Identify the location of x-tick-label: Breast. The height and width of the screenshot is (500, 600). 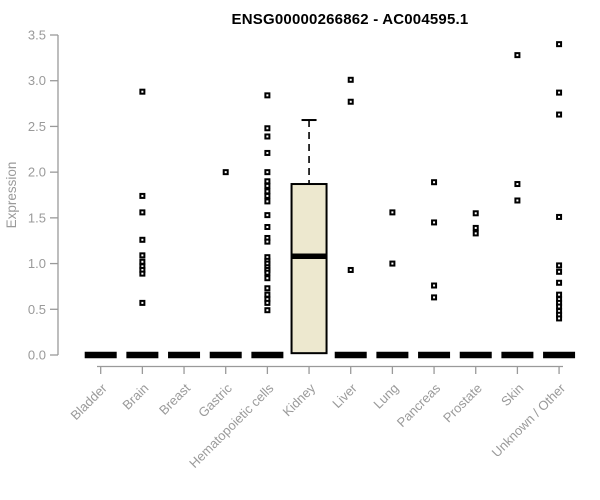
(174, 398).